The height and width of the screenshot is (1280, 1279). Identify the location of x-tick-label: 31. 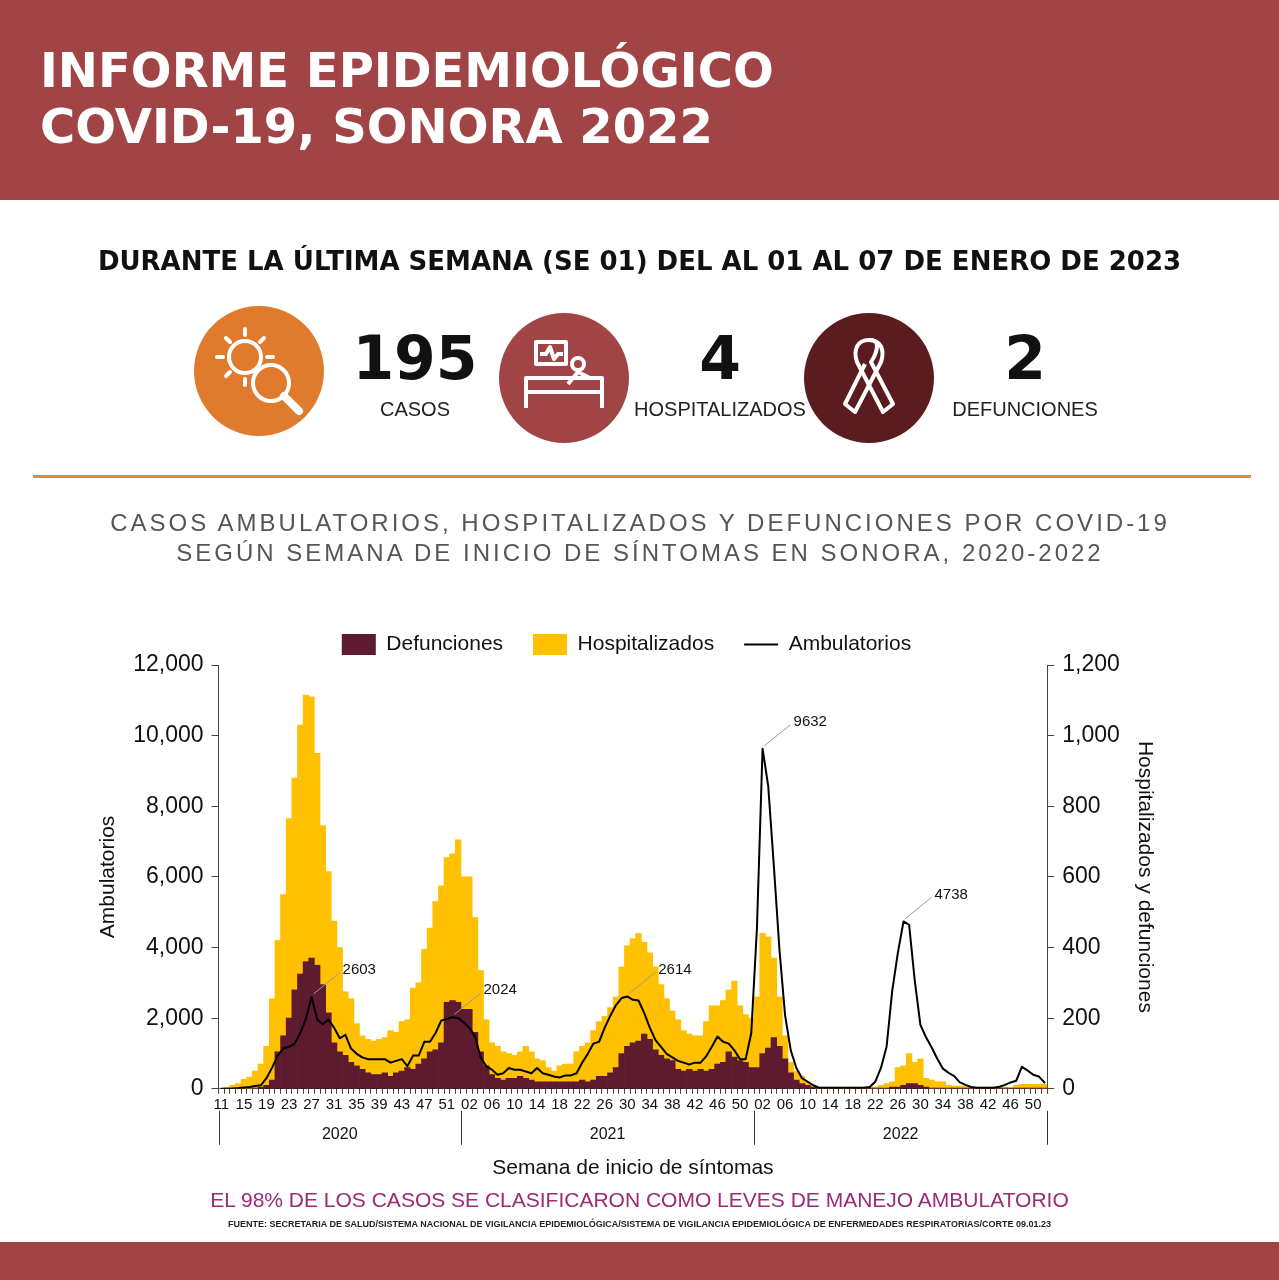
(334, 1103).